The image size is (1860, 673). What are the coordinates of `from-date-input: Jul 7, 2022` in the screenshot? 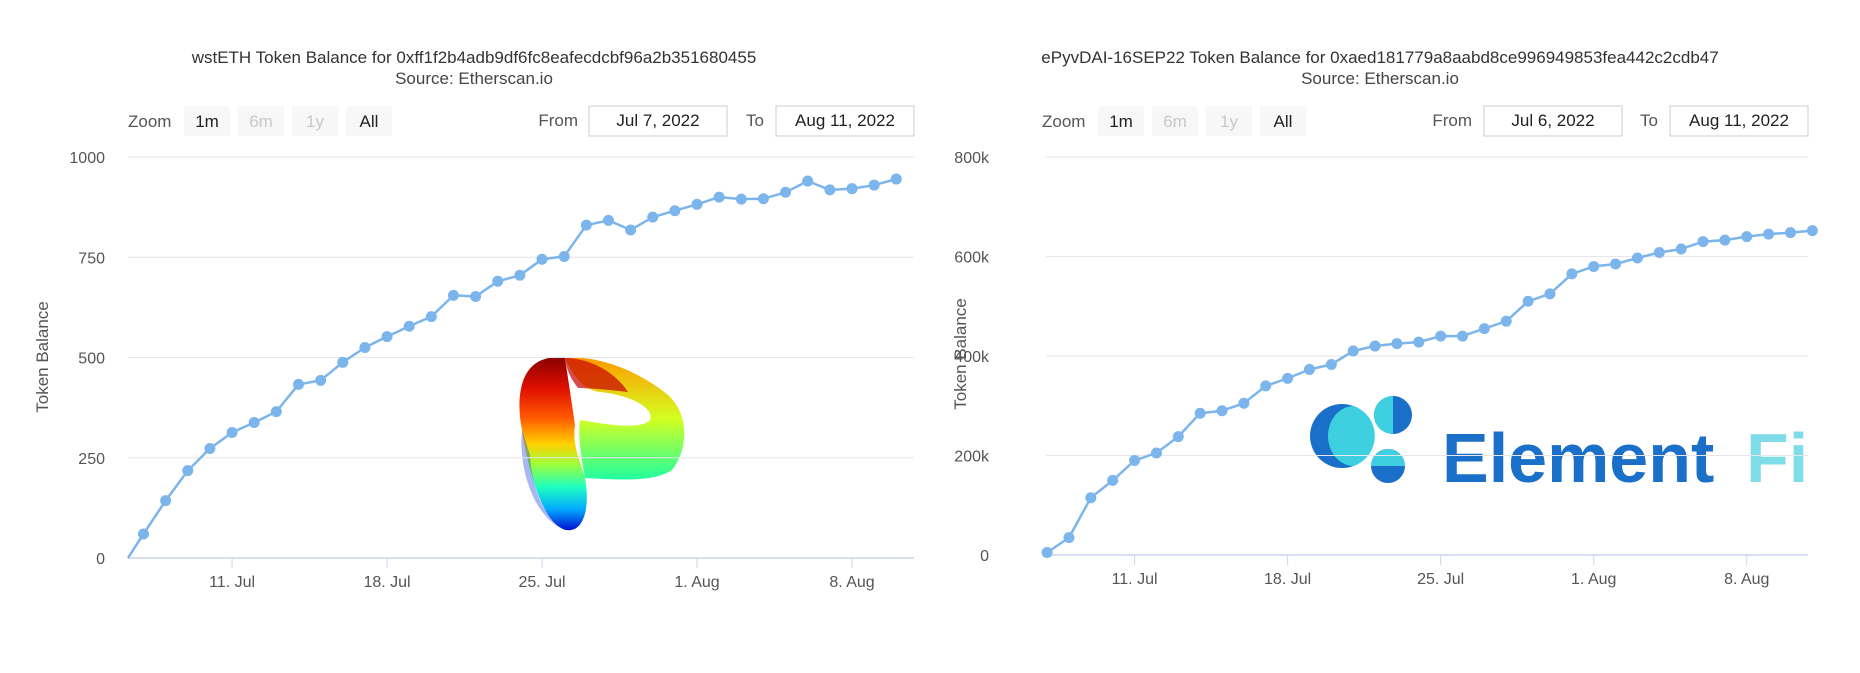 It's located at (658, 121).